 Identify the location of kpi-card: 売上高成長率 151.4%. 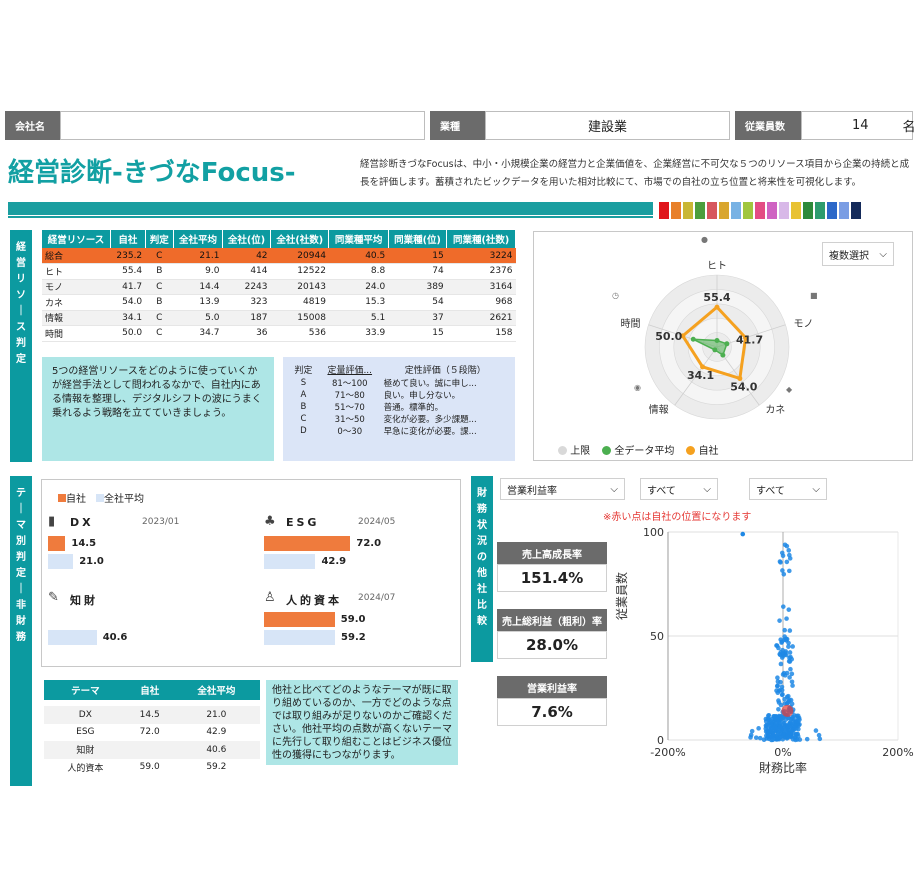
(552, 567).